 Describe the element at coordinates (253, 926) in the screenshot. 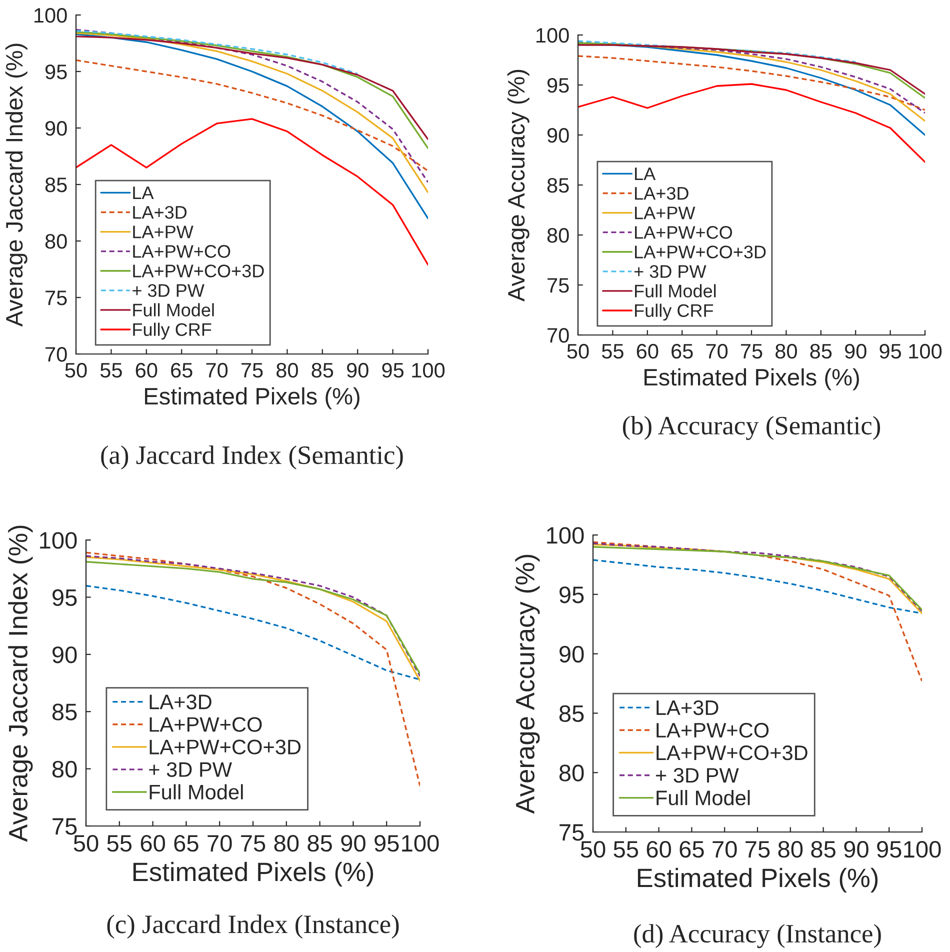

I see `text: (c) Jaccard Index (Instance)` at that location.